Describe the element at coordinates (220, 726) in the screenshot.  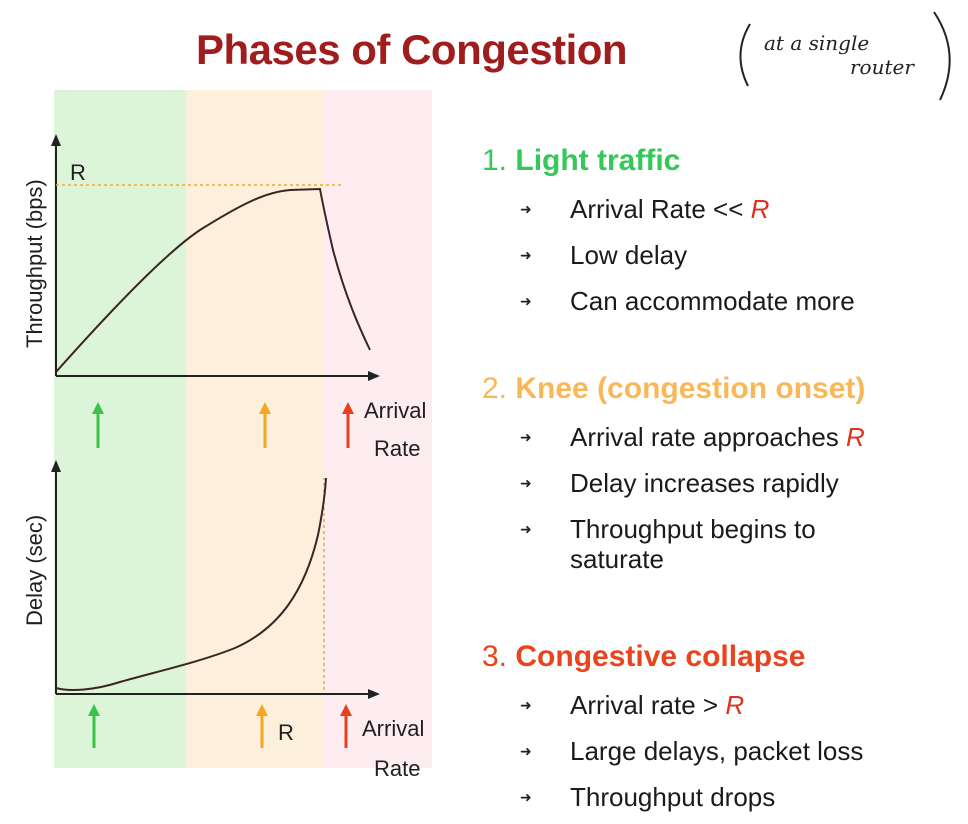
I see `delay-phase-arrows` at that location.